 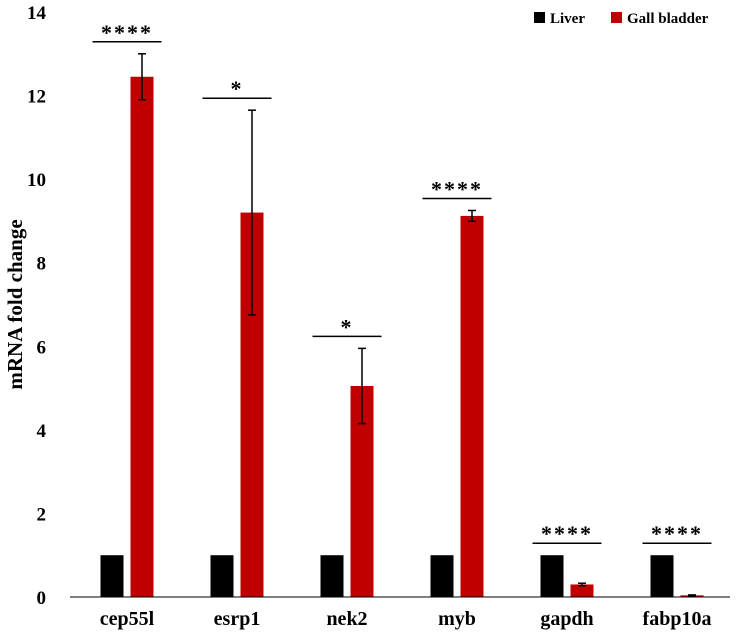 I want to click on y-tick-label: 0, so click(x=42, y=598).